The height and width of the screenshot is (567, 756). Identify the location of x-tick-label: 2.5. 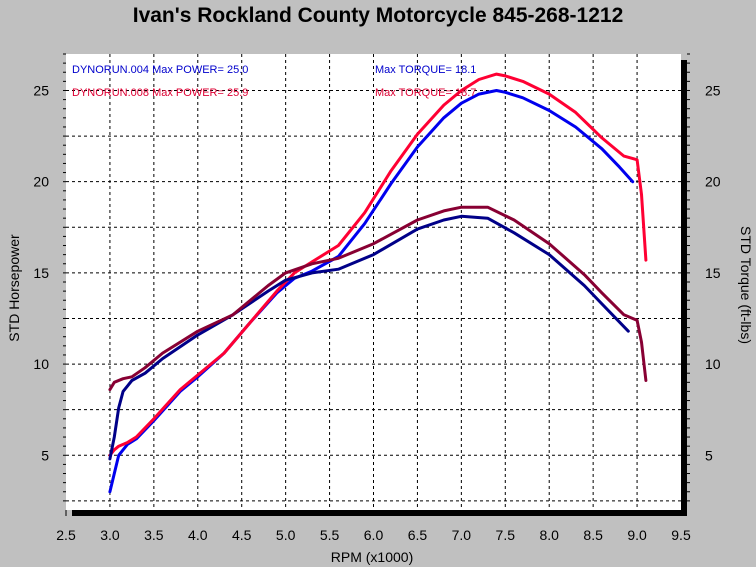
(66, 535).